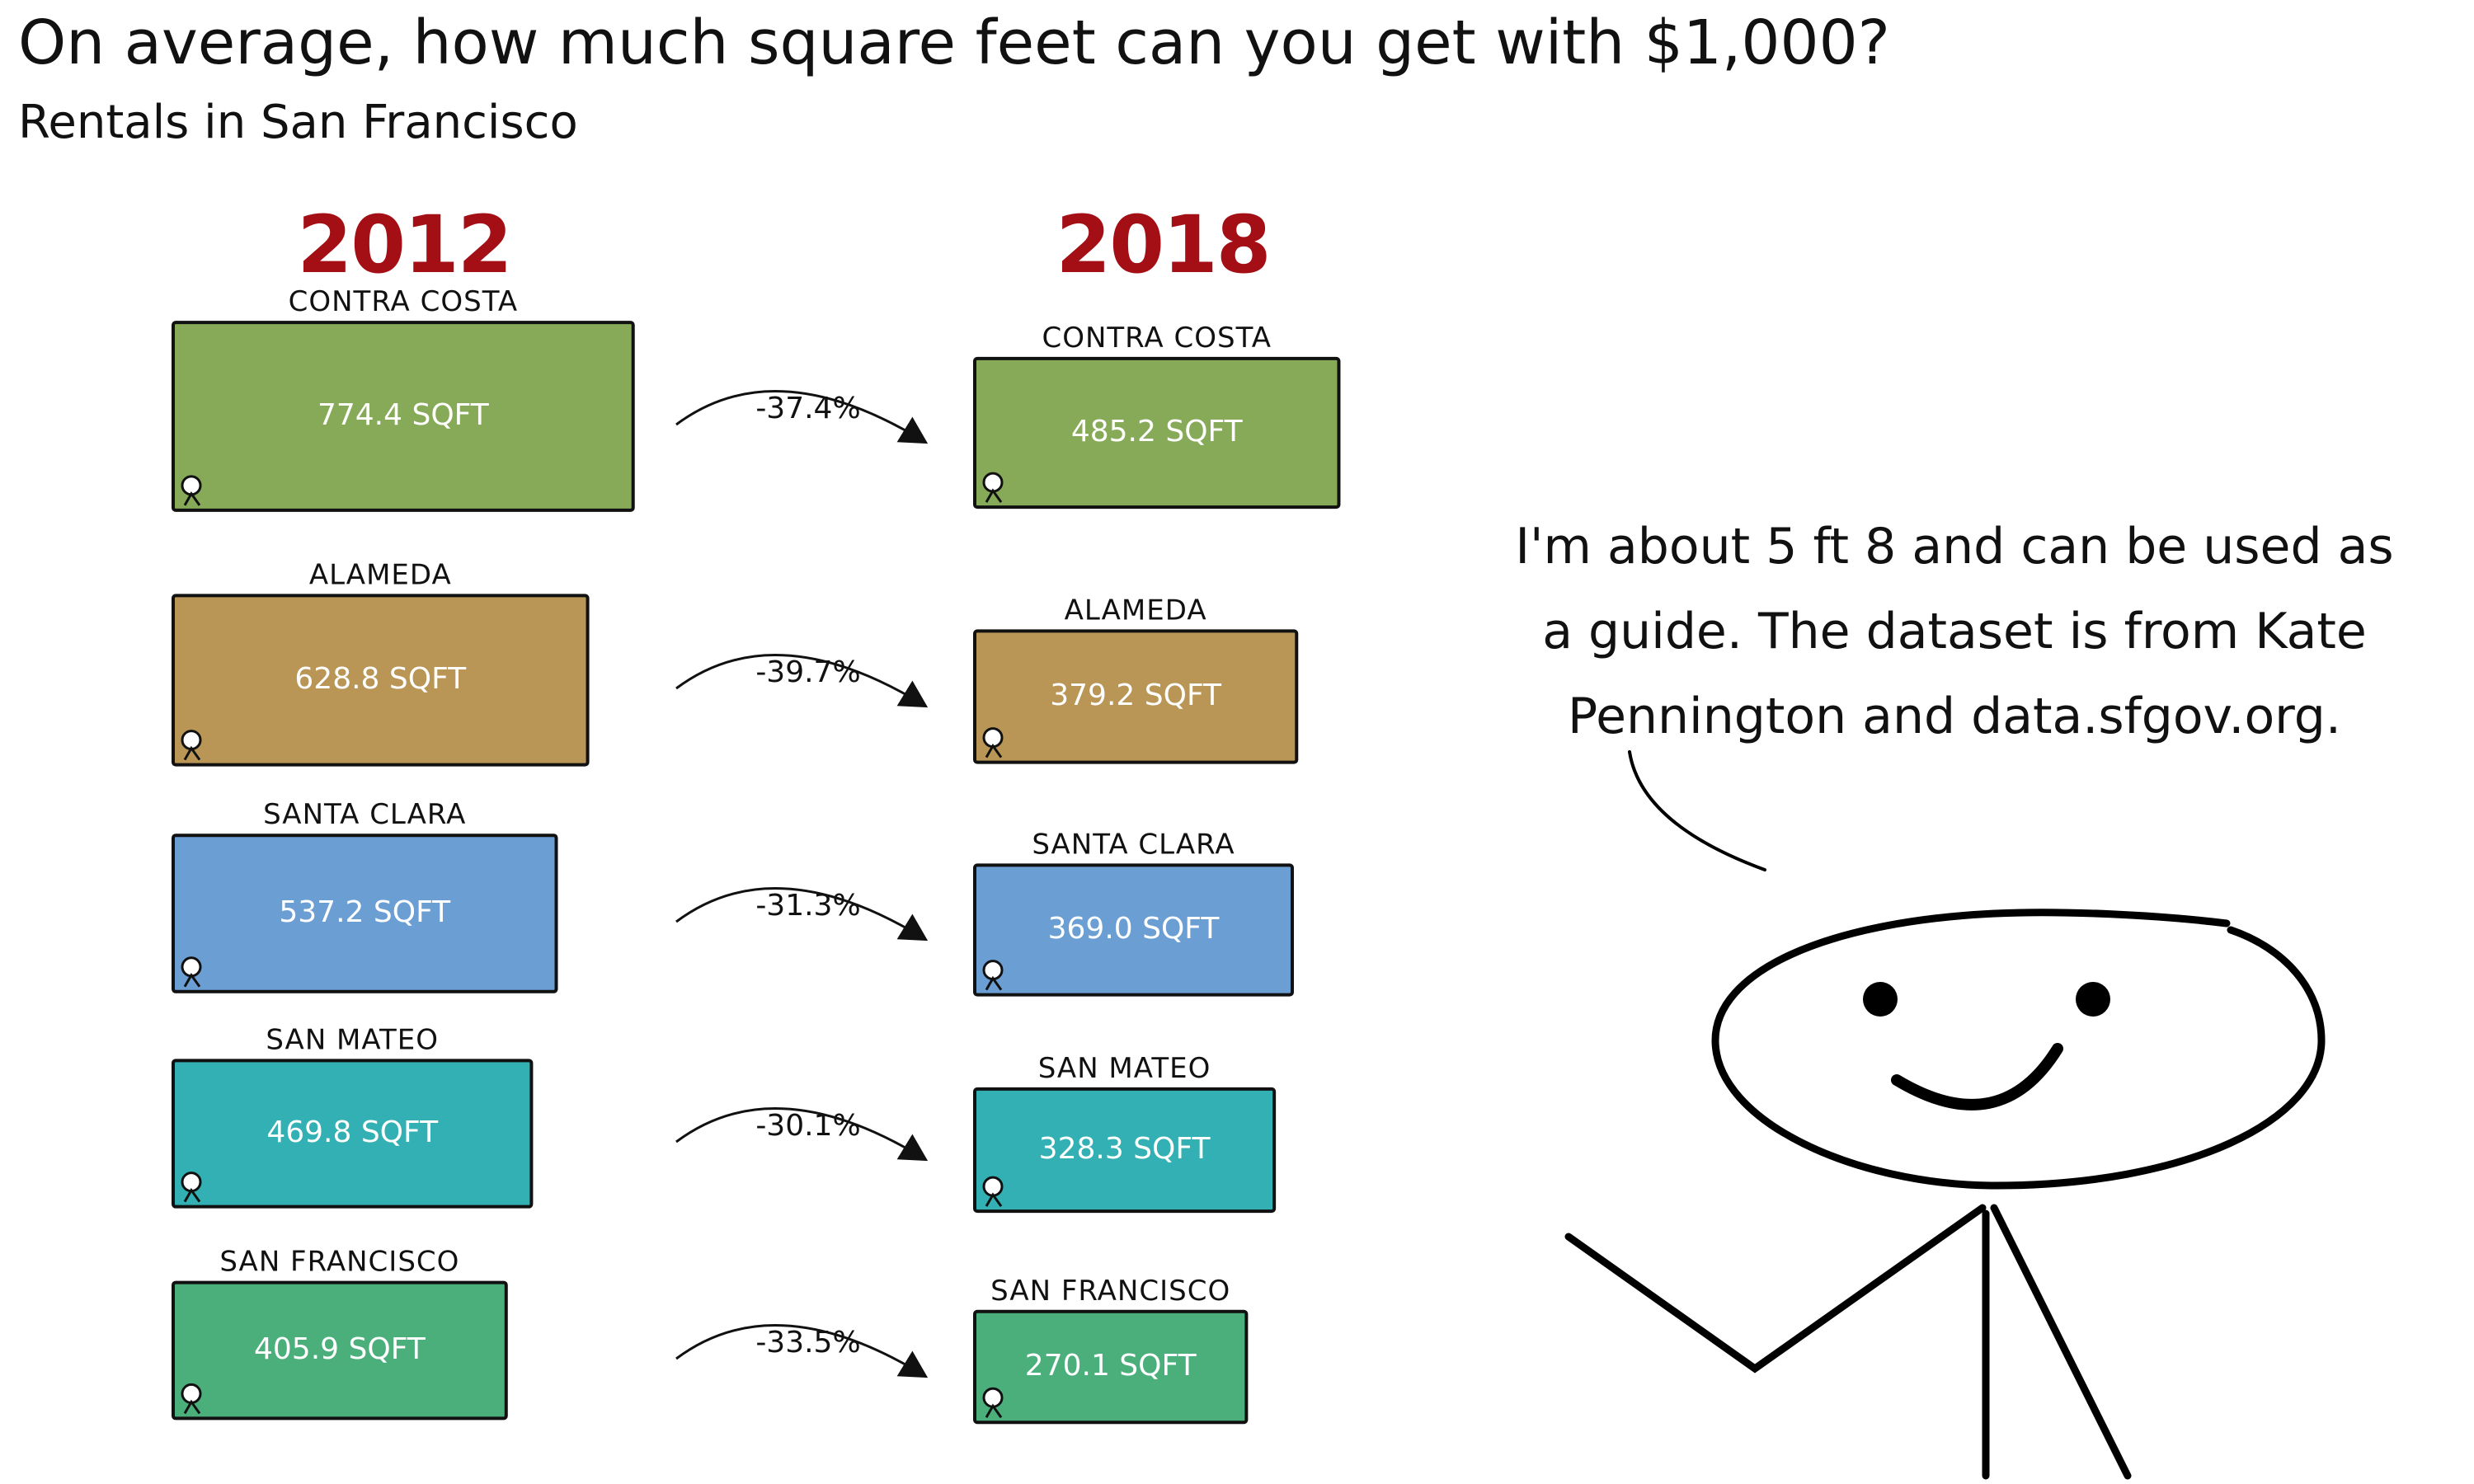 This screenshot has width=2474, height=1484. I want to click on value-label-2012-alameda: 628.8 SQFT, so click(380, 679).